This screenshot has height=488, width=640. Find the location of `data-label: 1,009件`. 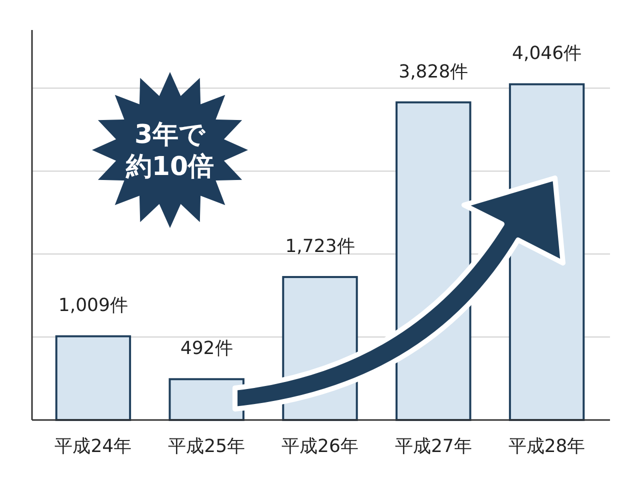

data-label: 1,009件 is located at coordinates (93, 305).